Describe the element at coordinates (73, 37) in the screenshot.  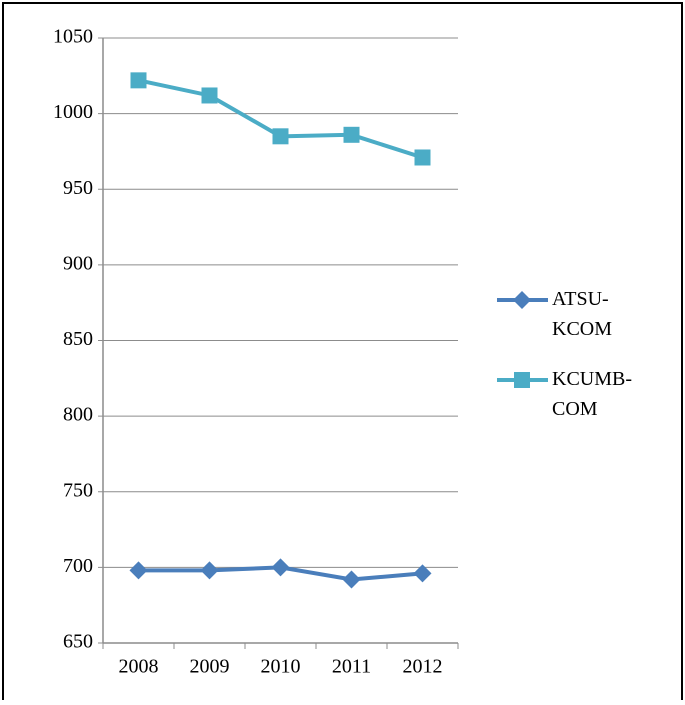
I see `y-tick-label: 1050` at that location.